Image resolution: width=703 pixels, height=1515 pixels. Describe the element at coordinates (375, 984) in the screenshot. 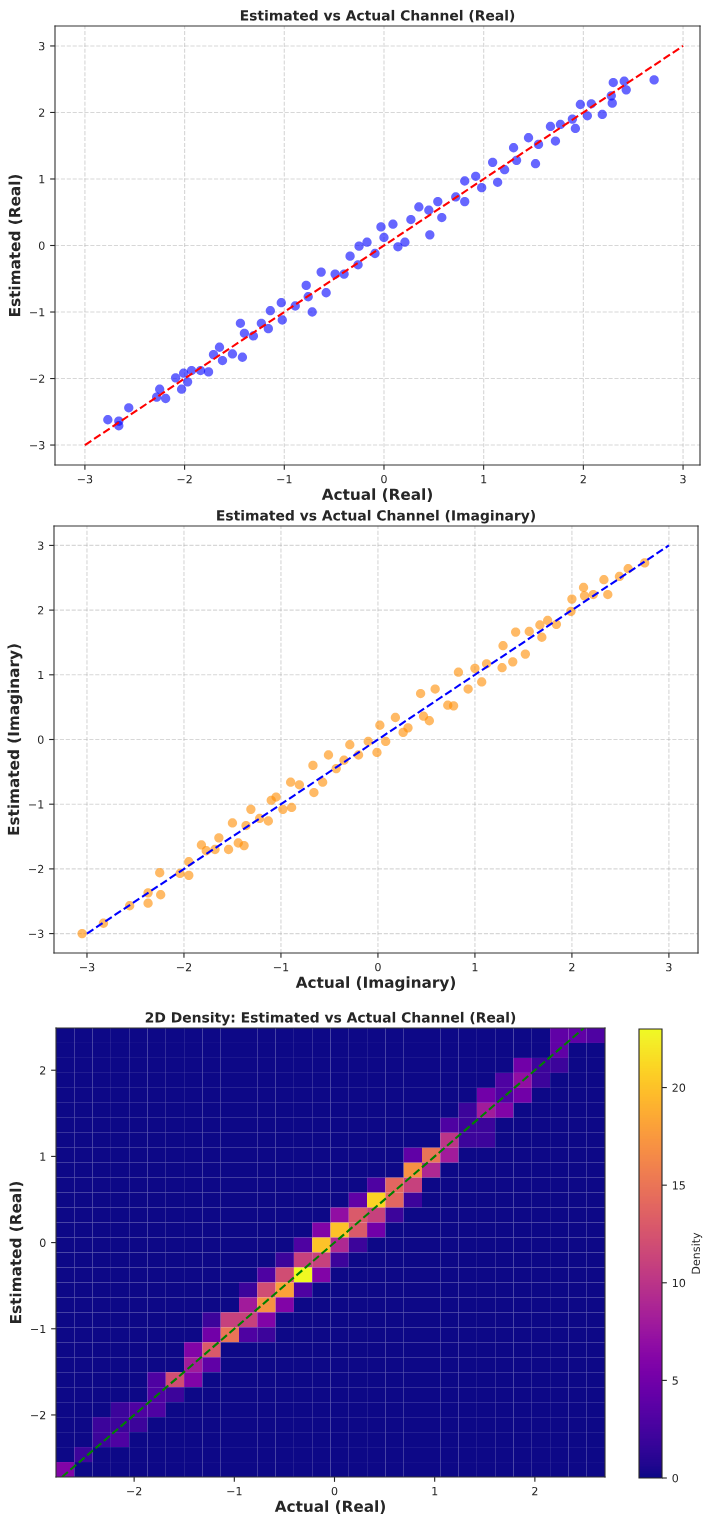

I see `x-axis-title: Actual (Imaginary)` at that location.